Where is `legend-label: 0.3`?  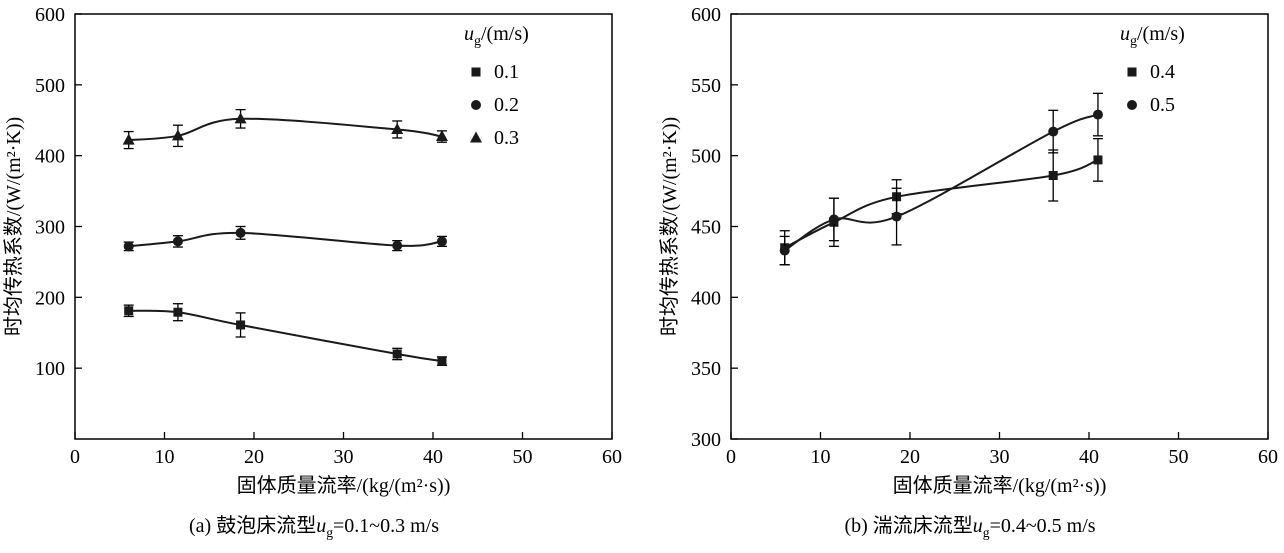 legend-label: 0.3 is located at coordinates (506, 138).